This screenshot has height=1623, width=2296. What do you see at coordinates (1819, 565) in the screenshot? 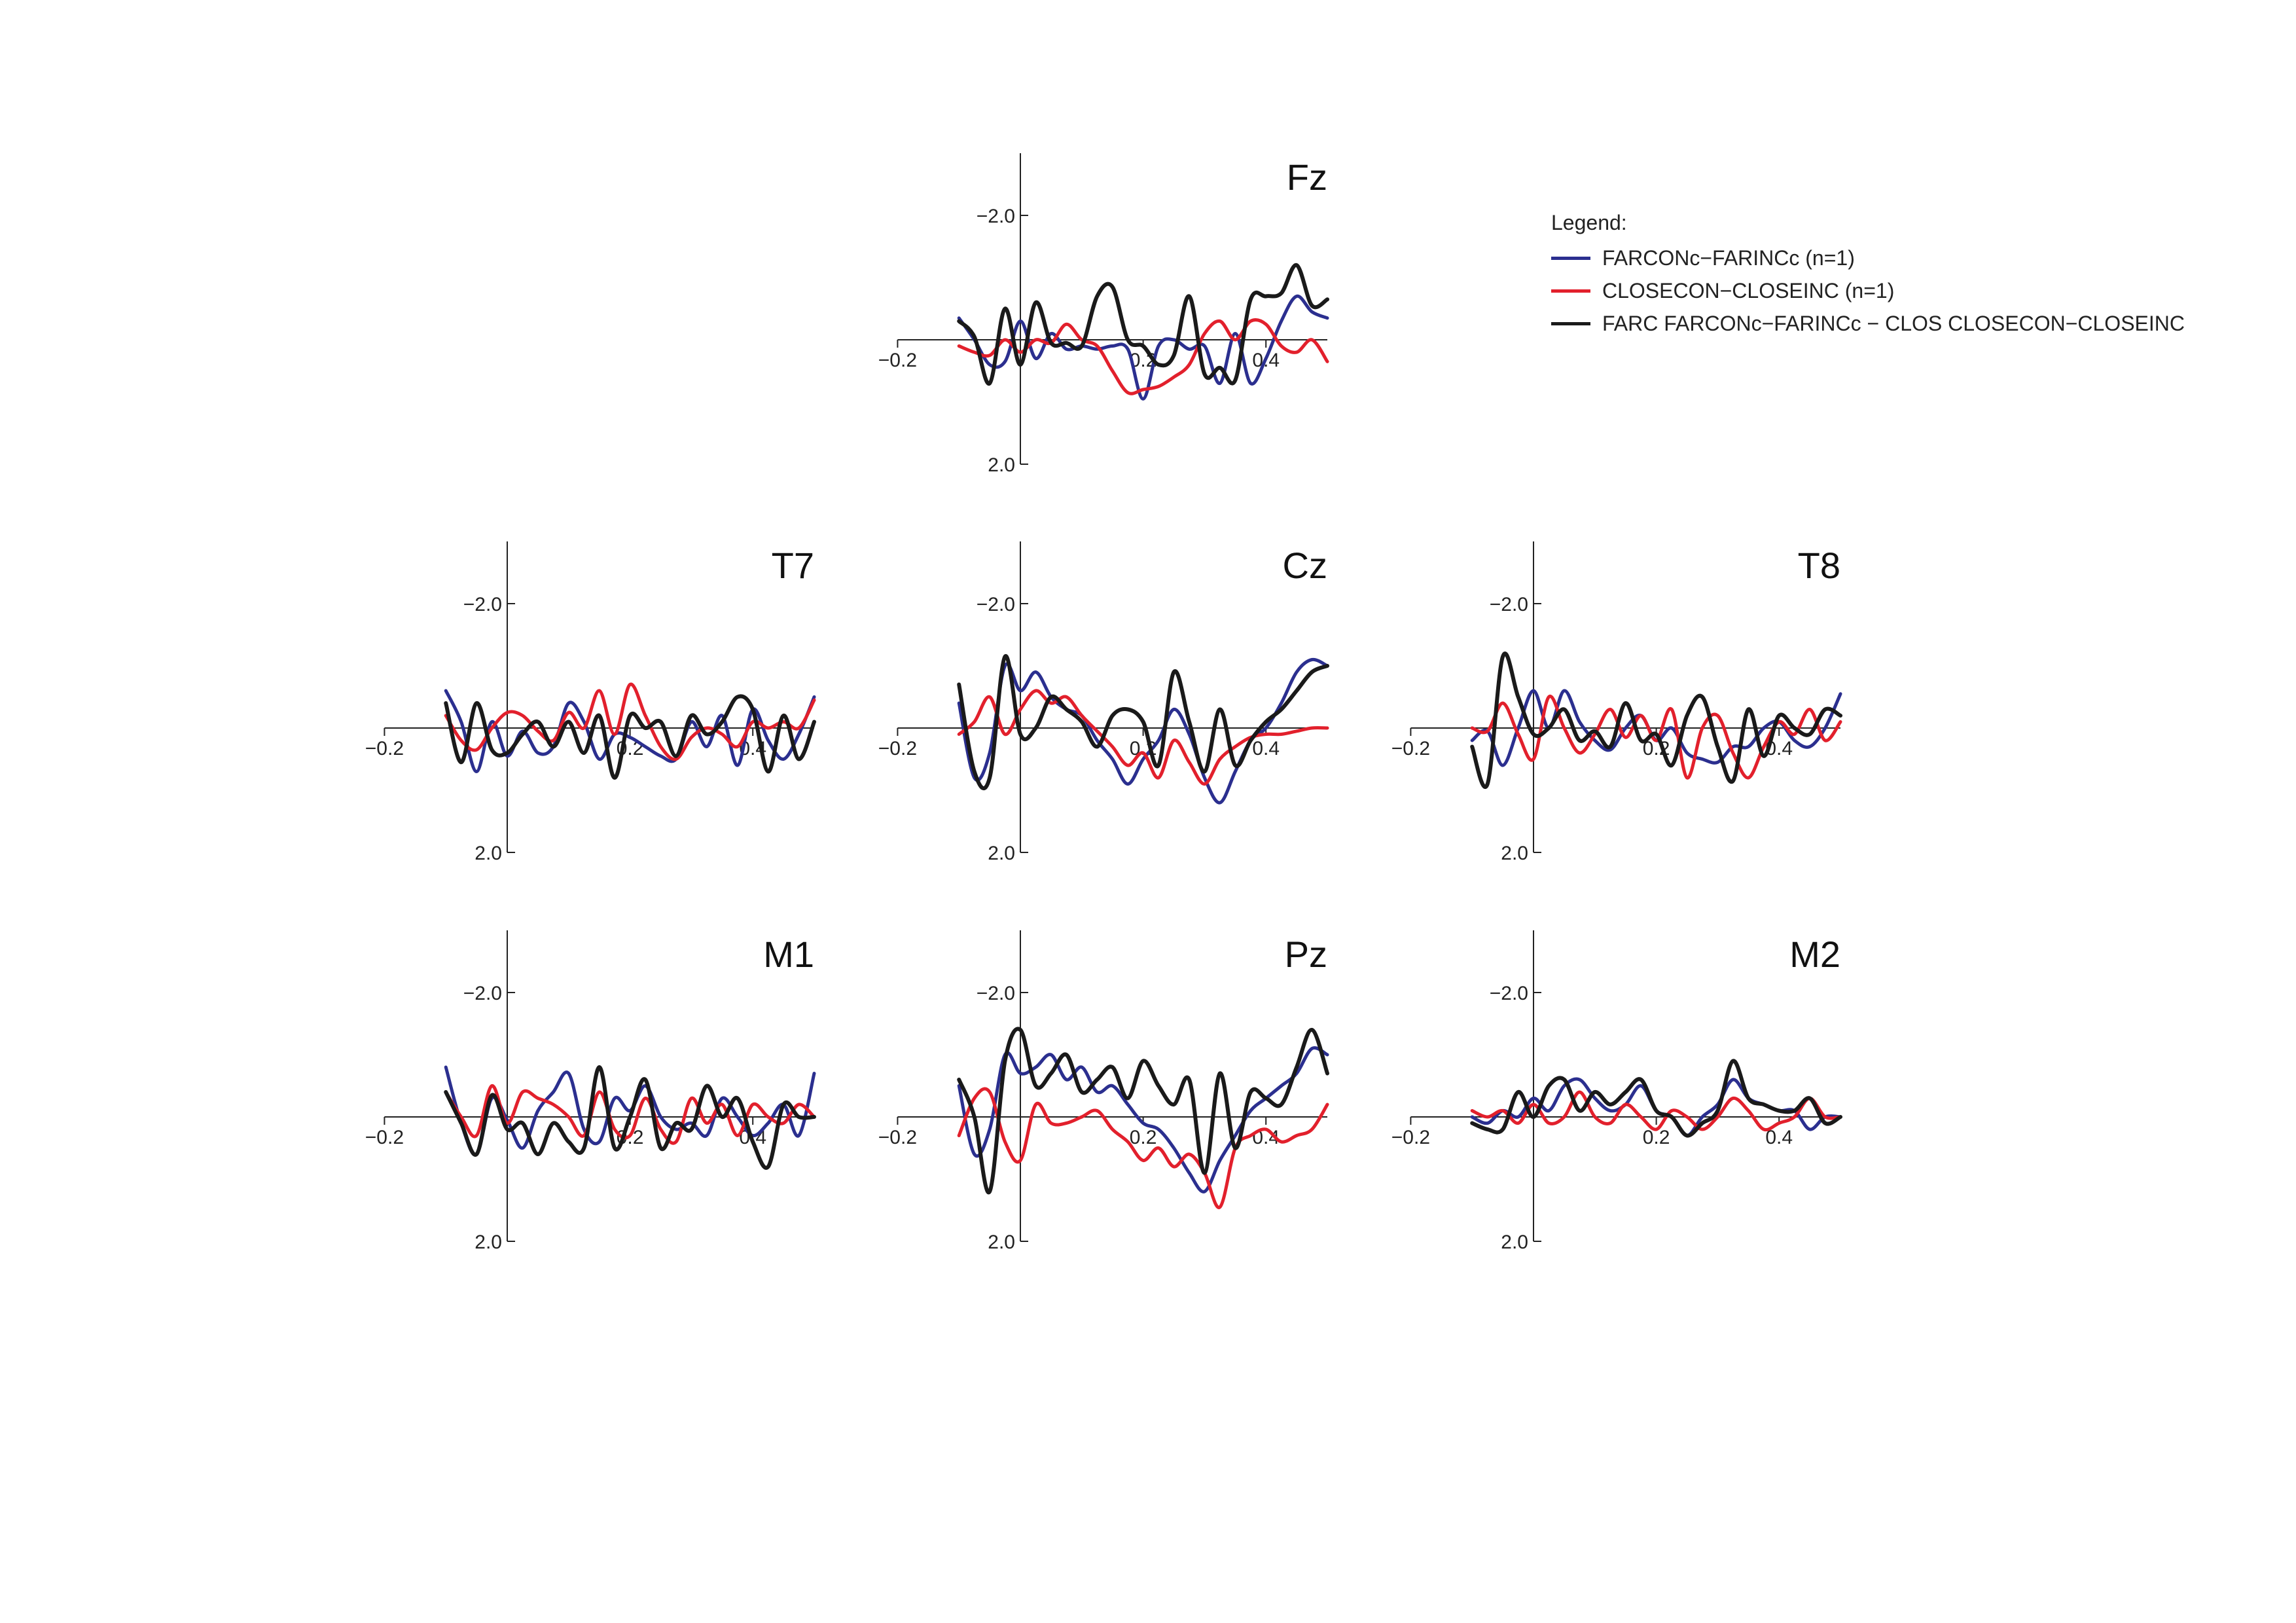
I see `panel-title: T8` at bounding box center [1819, 565].